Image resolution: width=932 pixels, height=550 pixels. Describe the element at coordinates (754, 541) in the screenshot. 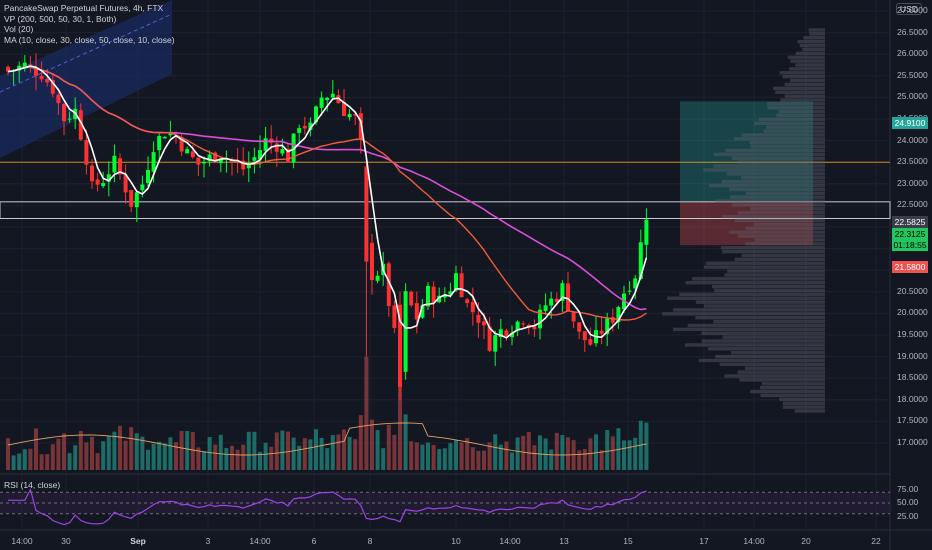

I see `time-tick: 14:00` at that location.